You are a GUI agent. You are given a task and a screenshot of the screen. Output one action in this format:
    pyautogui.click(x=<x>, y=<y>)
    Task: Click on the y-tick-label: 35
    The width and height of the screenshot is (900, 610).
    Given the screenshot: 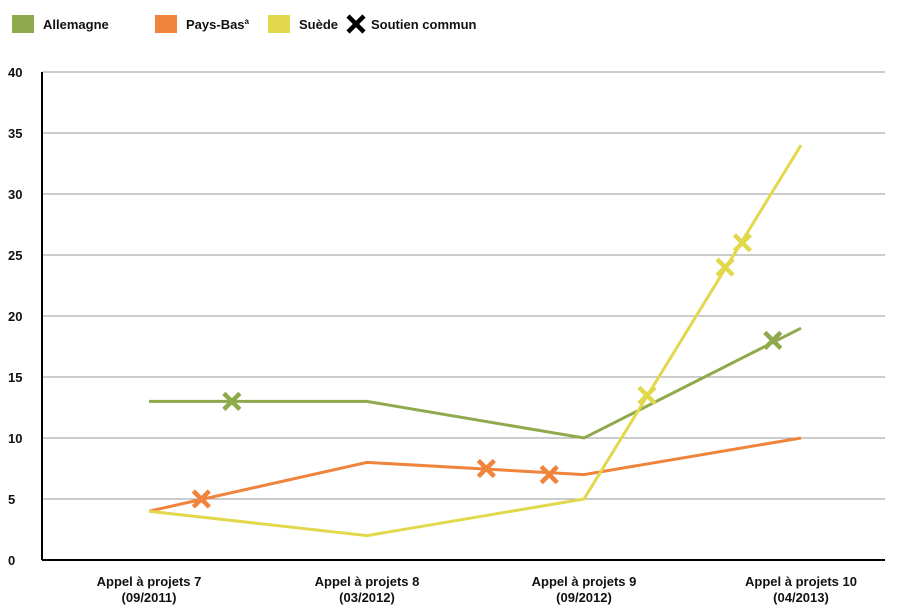 What is the action you would take?
    pyautogui.click(x=15, y=133)
    